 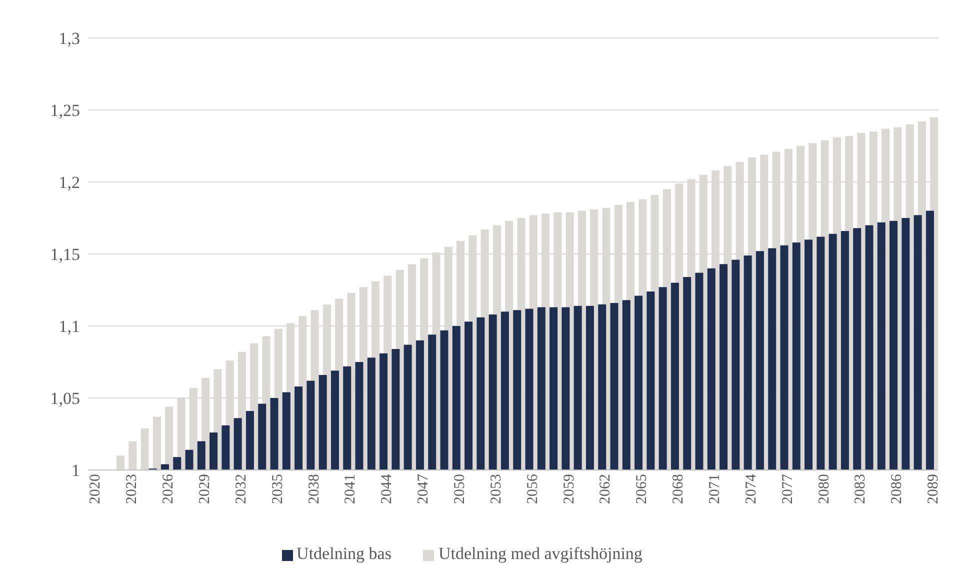 What do you see at coordinates (65, 254) in the screenshot?
I see `y-tick-label: 1,15` at bounding box center [65, 254].